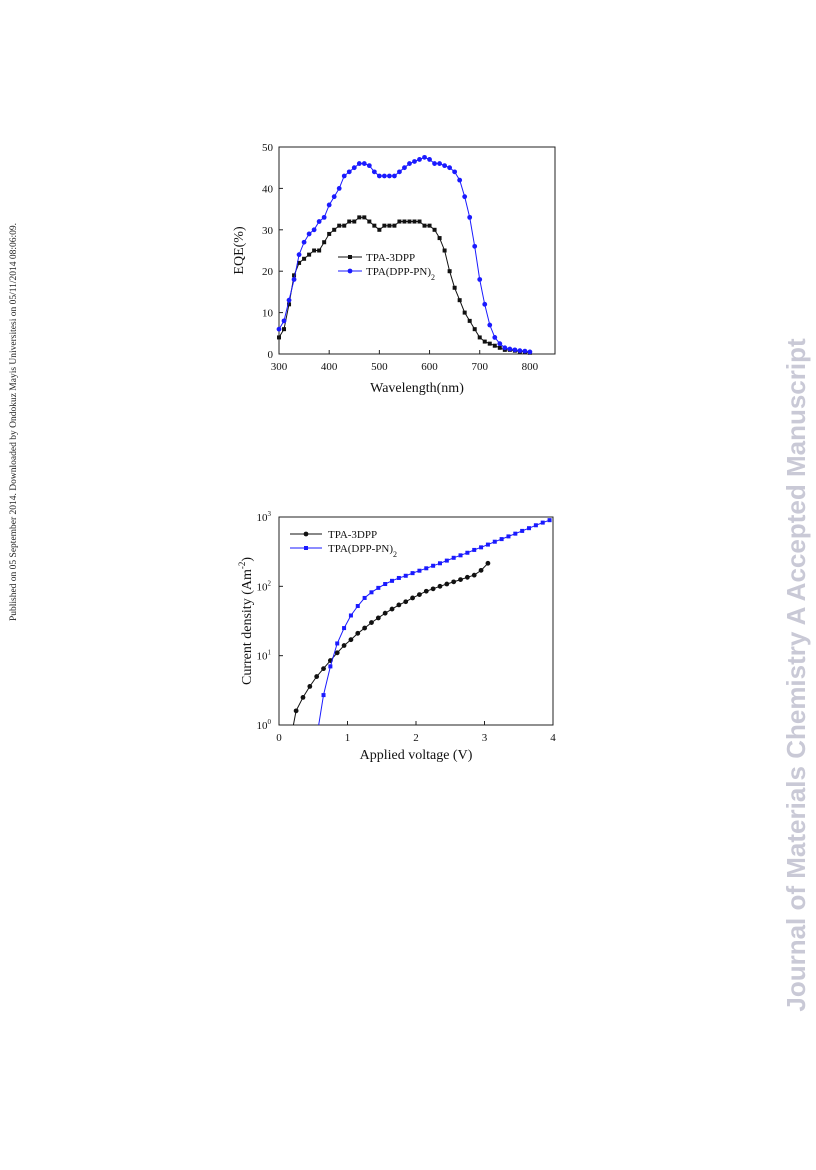 The width and height of the screenshot is (816, 1170). I want to click on eqe-x-tick-label: 300, so click(279, 367).